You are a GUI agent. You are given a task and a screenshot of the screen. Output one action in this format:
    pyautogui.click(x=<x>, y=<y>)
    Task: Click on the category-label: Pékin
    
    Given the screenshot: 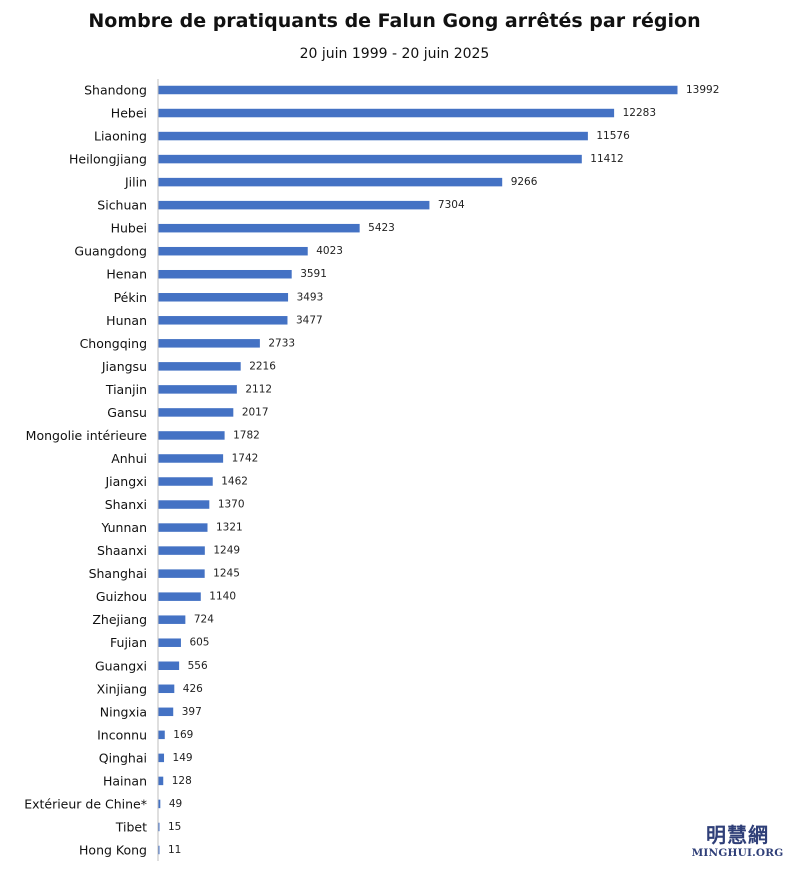 What is the action you would take?
    pyautogui.click(x=130, y=297)
    